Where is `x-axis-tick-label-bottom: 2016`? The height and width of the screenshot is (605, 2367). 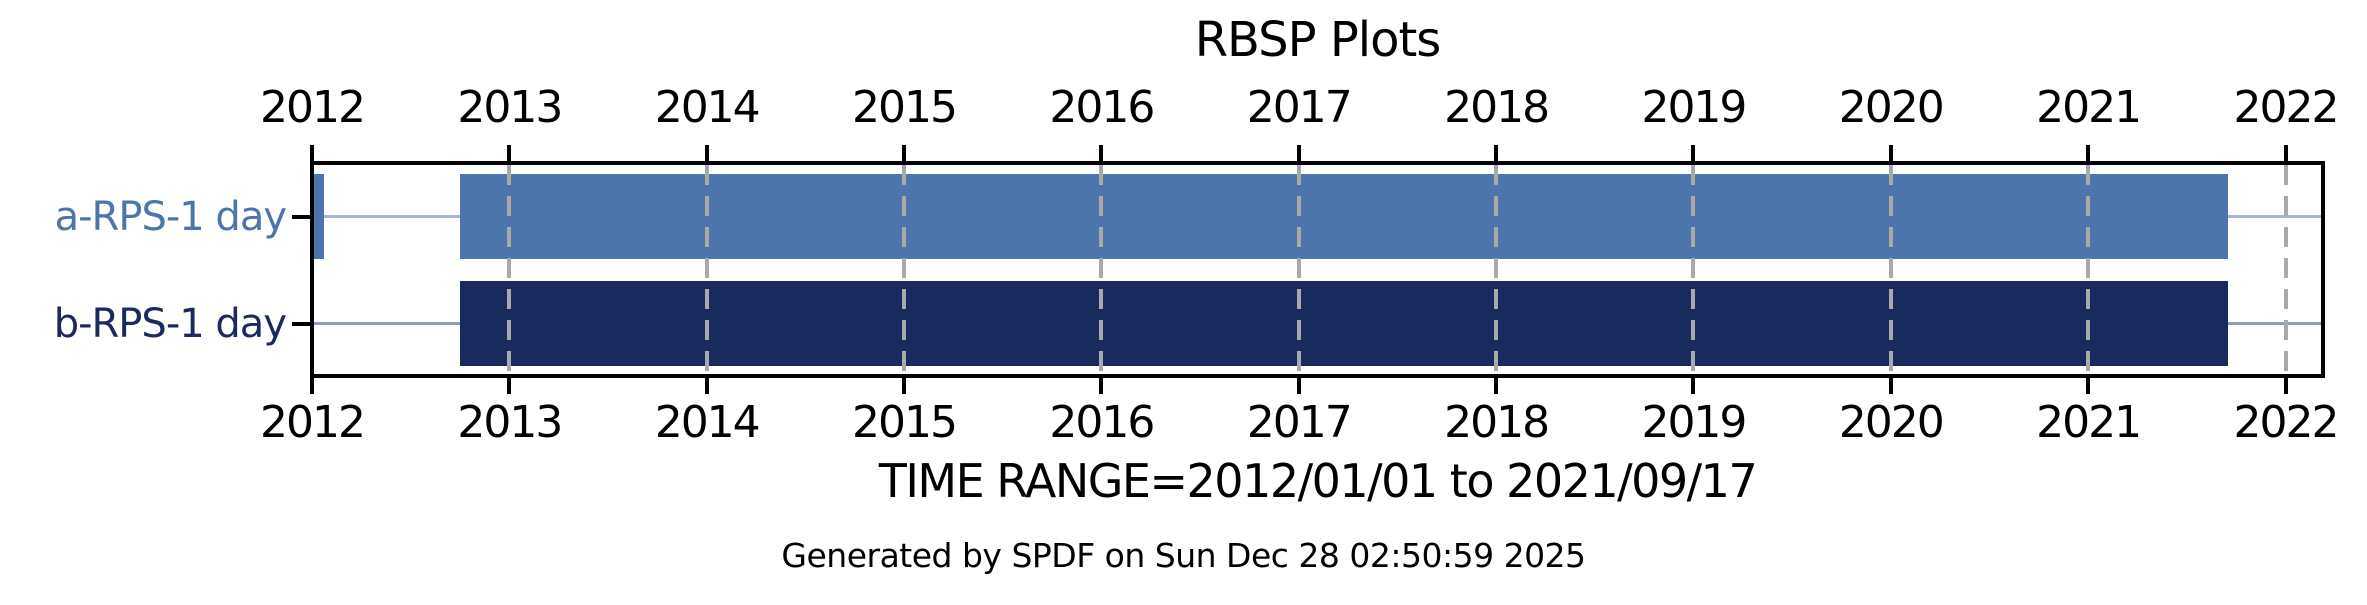
x-axis-tick-label-bottom: 2016 is located at coordinates (1102, 422).